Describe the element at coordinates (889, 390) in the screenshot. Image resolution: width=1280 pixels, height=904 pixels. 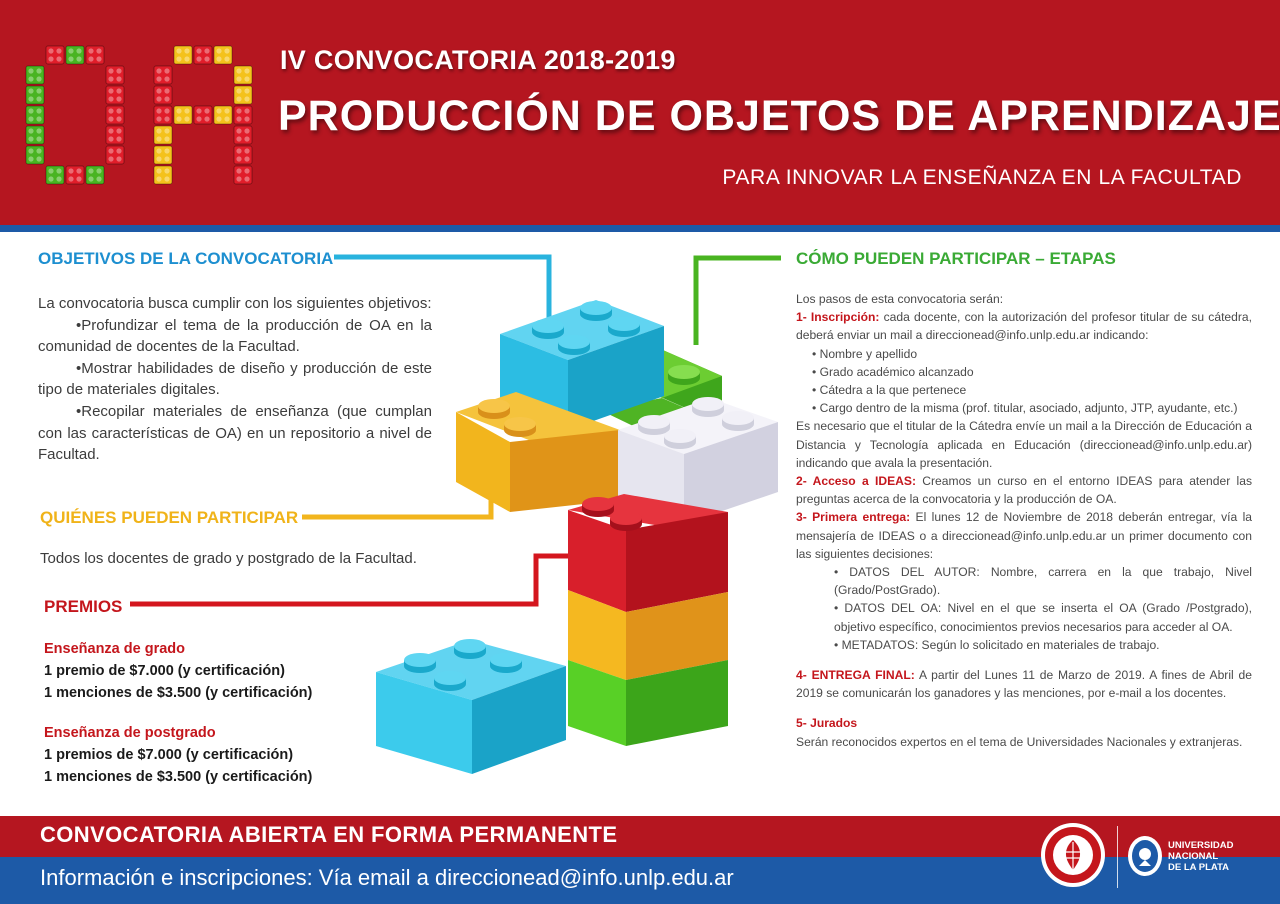
I see `step-1-item: • Cátedra a la que pertenece` at that location.